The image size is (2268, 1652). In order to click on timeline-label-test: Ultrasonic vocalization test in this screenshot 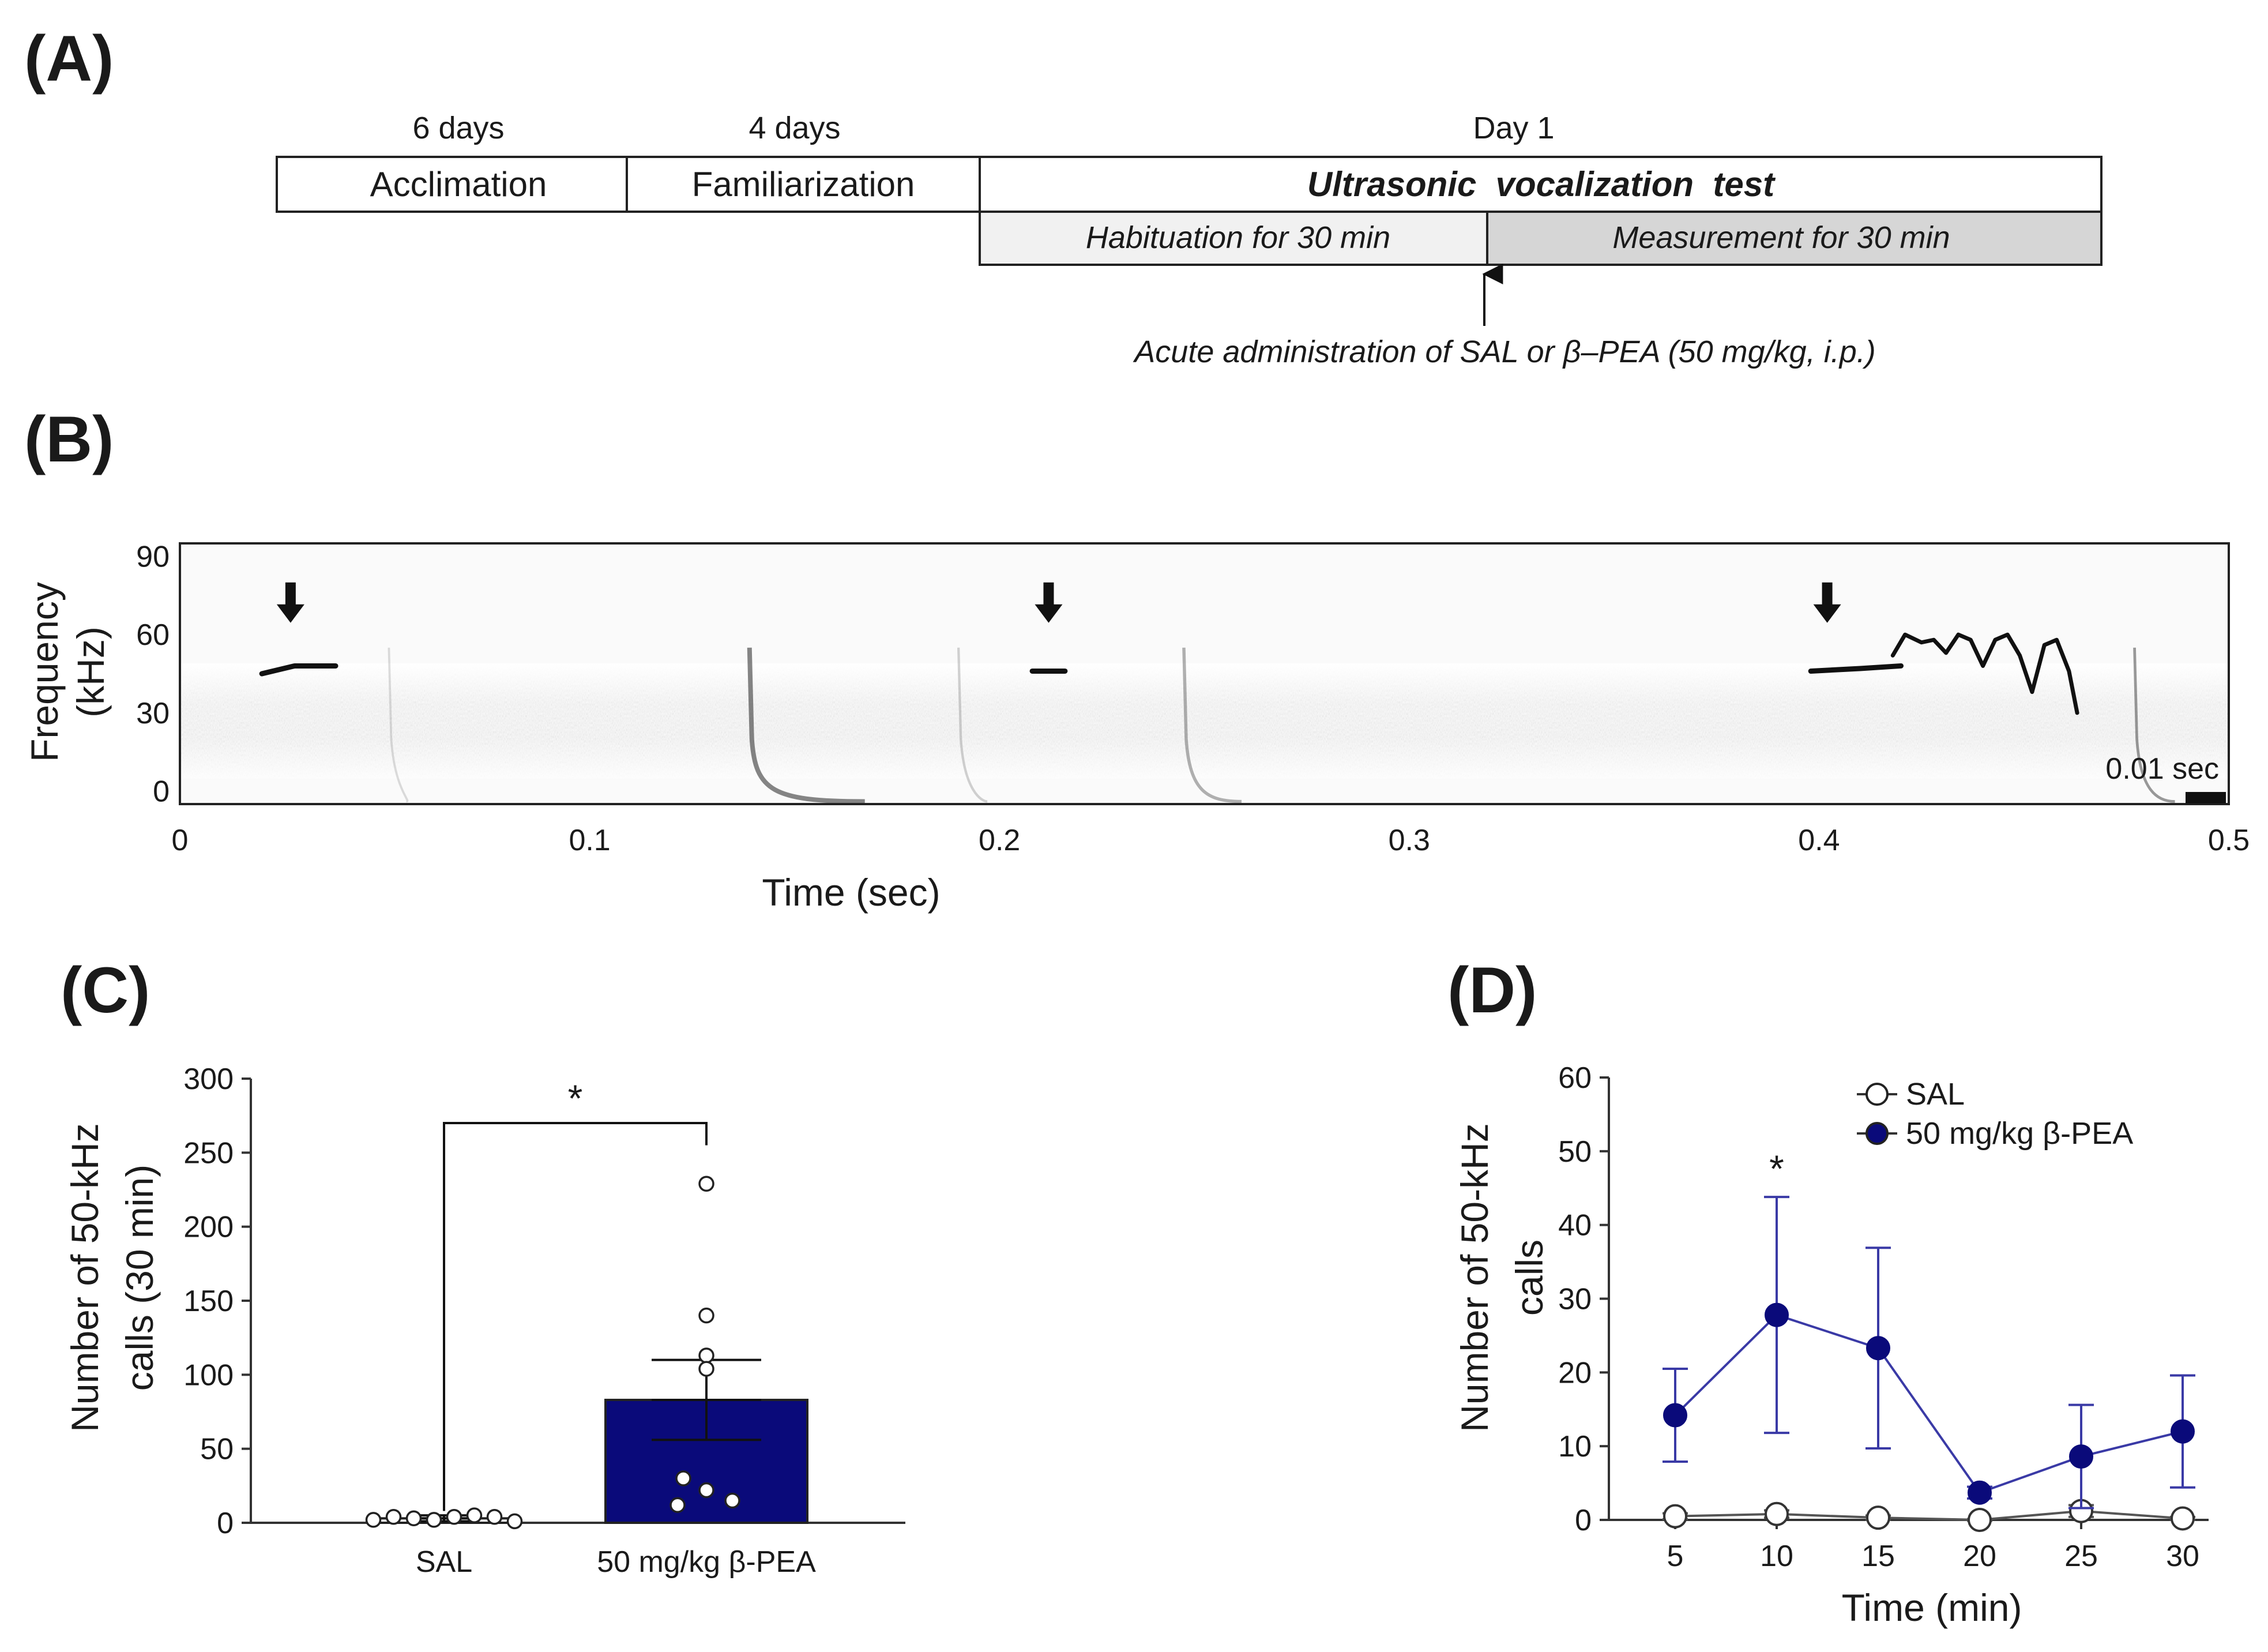, I will do `click(1541, 185)`.